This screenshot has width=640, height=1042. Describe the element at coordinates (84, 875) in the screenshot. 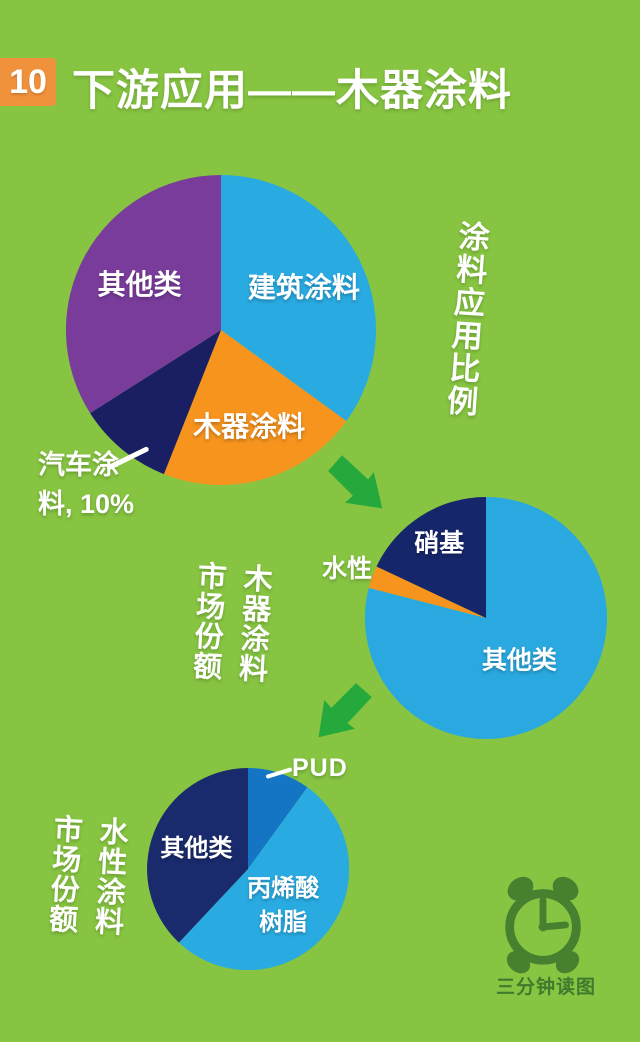

I see `side-title-water-market-share: 水性涂料 市场份额` at that location.